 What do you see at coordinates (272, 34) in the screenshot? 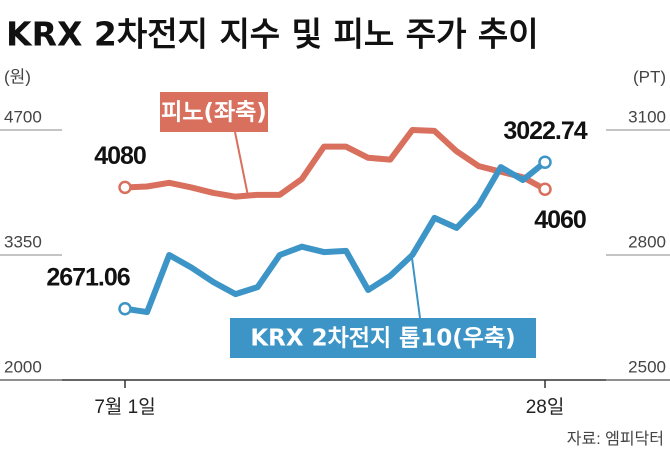
I see `chart-title: KRX 2차전지 지수 및 피노 주가 추이` at bounding box center [272, 34].